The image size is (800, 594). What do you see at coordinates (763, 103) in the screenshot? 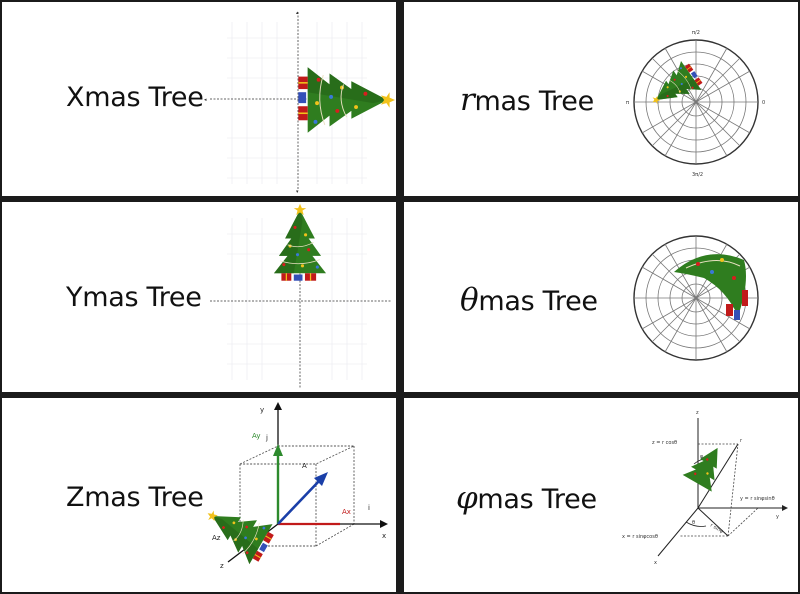
I see `svg-text: 0` at bounding box center [763, 103].